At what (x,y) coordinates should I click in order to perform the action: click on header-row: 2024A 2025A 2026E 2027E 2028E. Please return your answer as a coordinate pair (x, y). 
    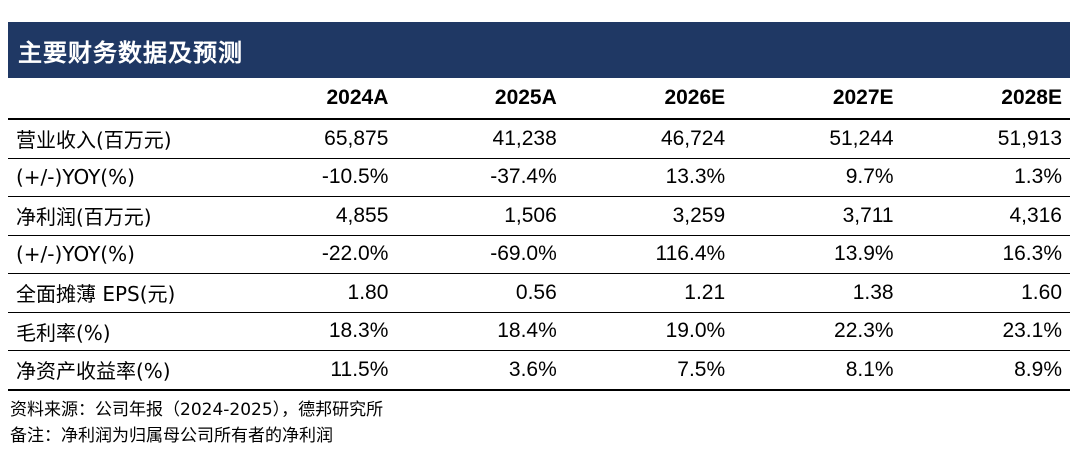
    Looking at the image, I should click on (539, 99).